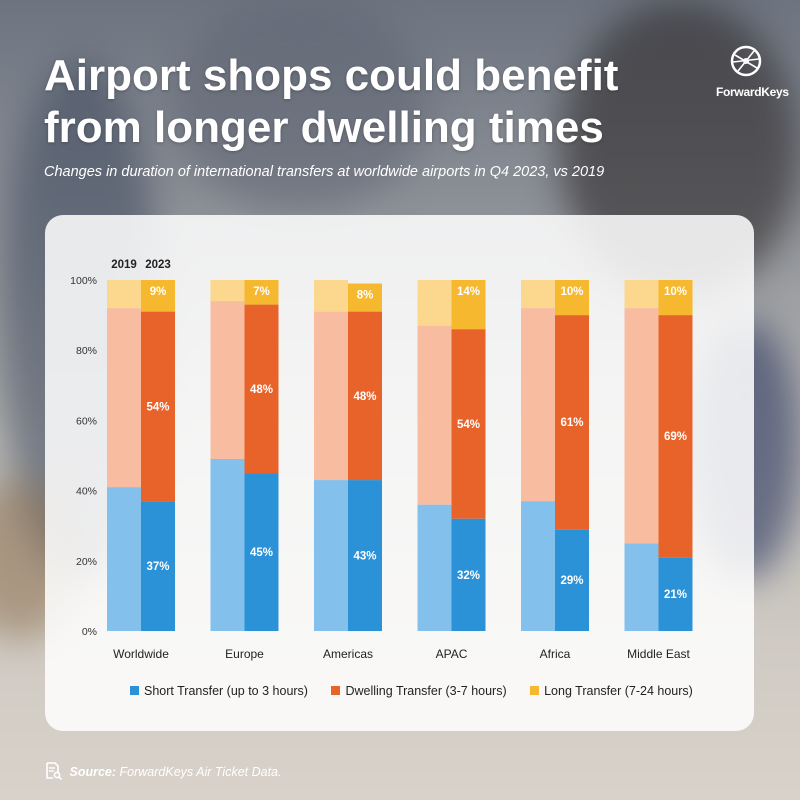 The height and width of the screenshot is (800, 800). What do you see at coordinates (124, 265) in the screenshot?
I see `year-label: 2019` at bounding box center [124, 265].